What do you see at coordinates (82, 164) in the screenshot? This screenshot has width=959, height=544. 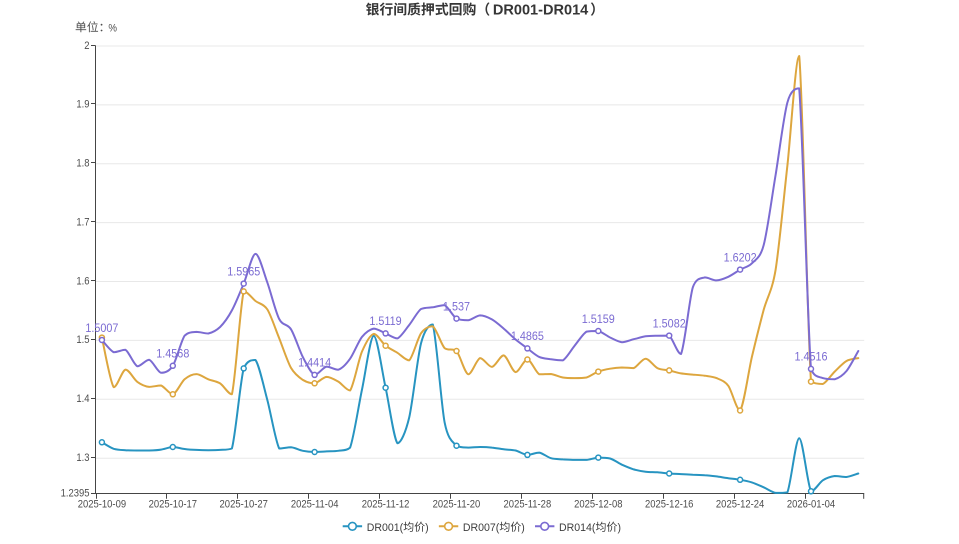 I see `svg-text: 1.8` at bounding box center [82, 164].